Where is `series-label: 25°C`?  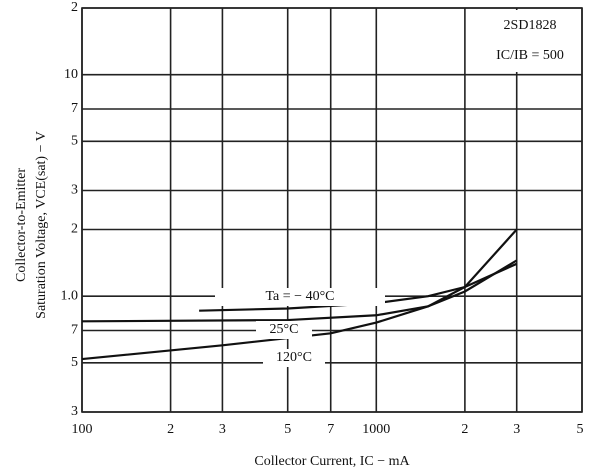
series-label: 25°C is located at coordinates (284, 329).